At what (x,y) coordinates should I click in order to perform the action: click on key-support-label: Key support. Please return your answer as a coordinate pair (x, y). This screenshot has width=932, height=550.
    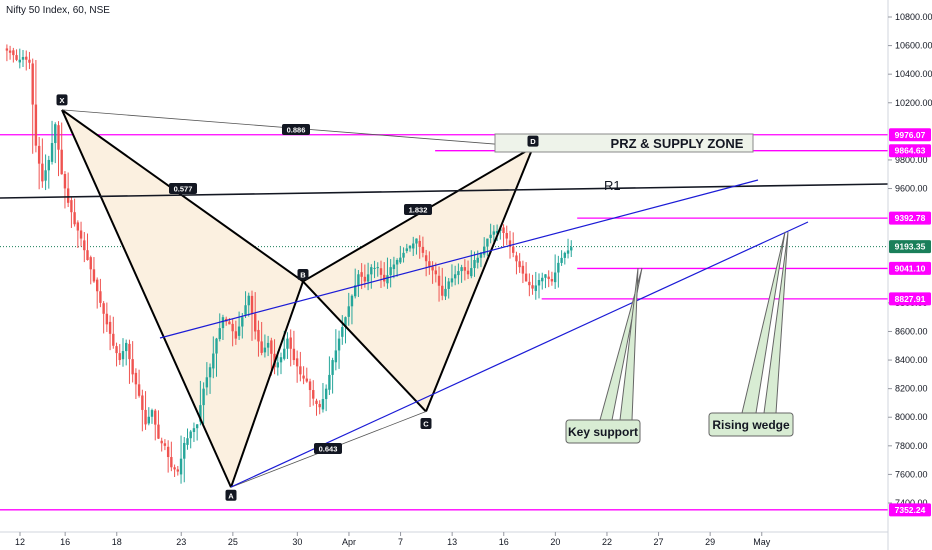
    Looking at the image, I should click on (603, 432).